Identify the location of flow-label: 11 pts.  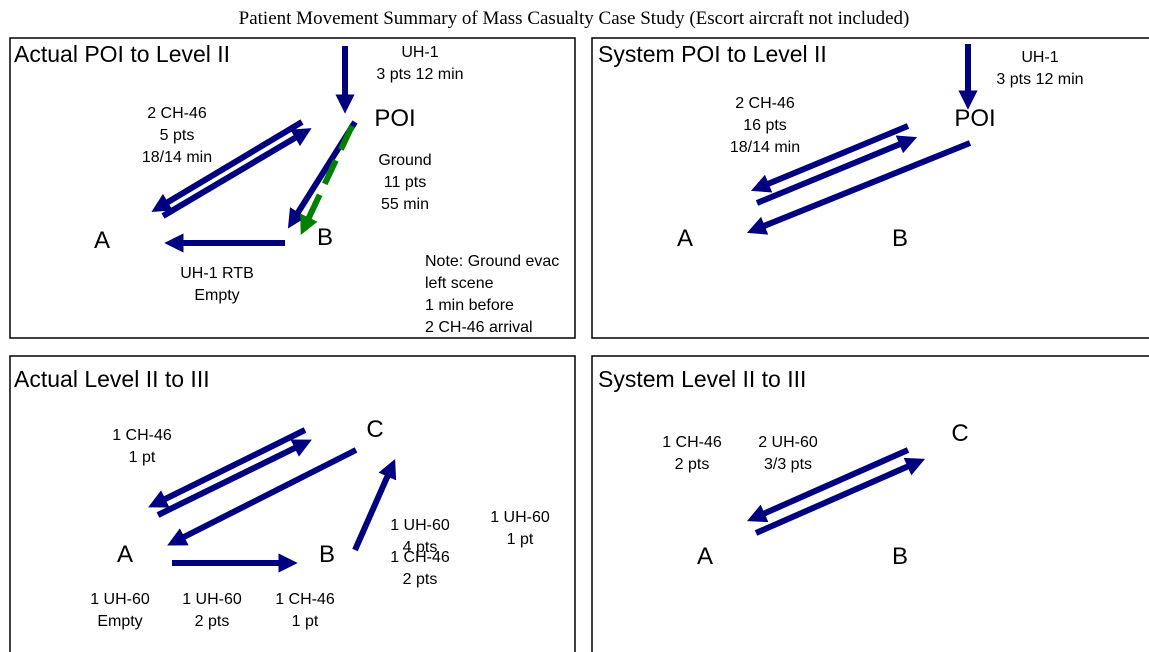
(405, 182).